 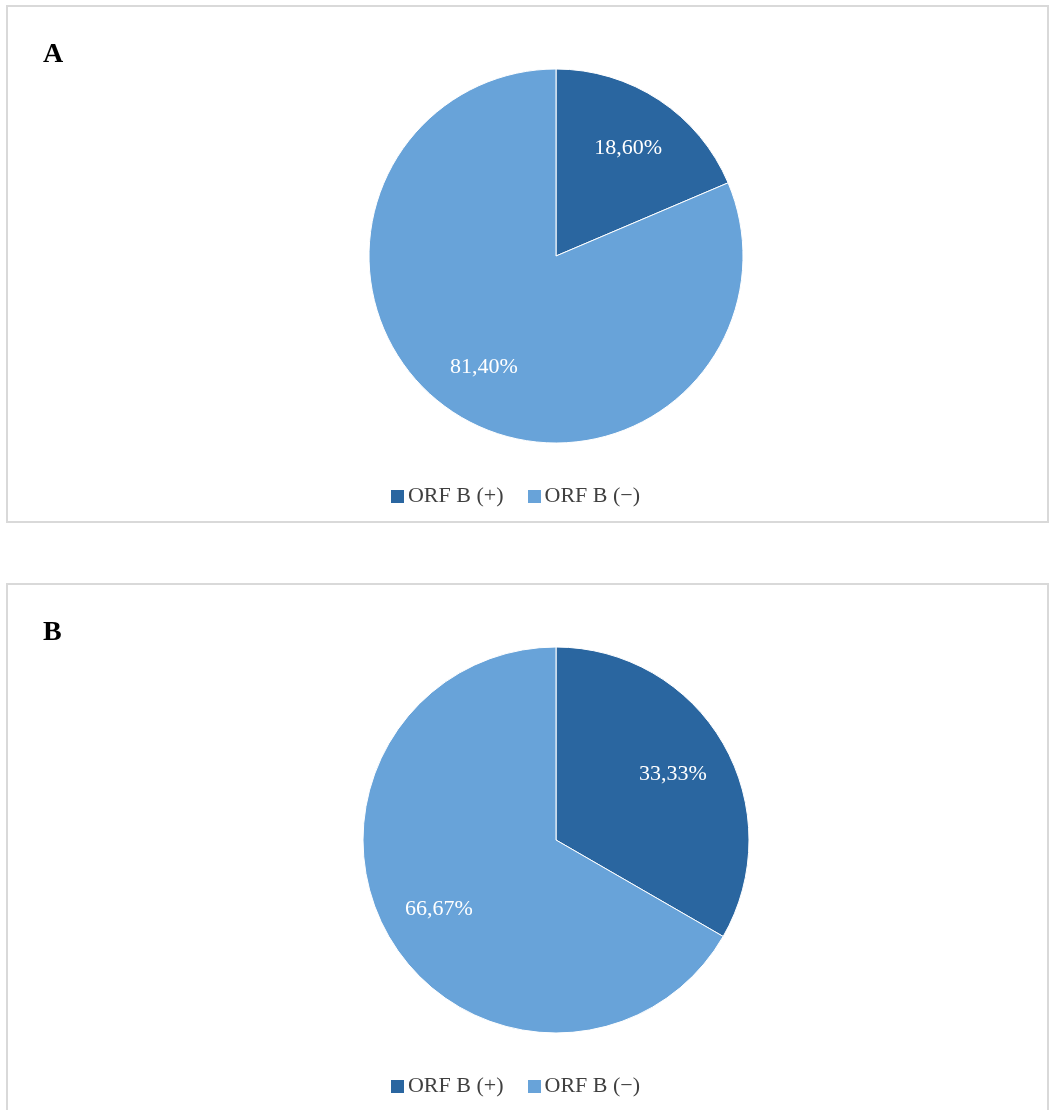 What do you see at coordinates (556, 256) in the screenshot?
I see `pie-slice` at bounding box center [556, 256].